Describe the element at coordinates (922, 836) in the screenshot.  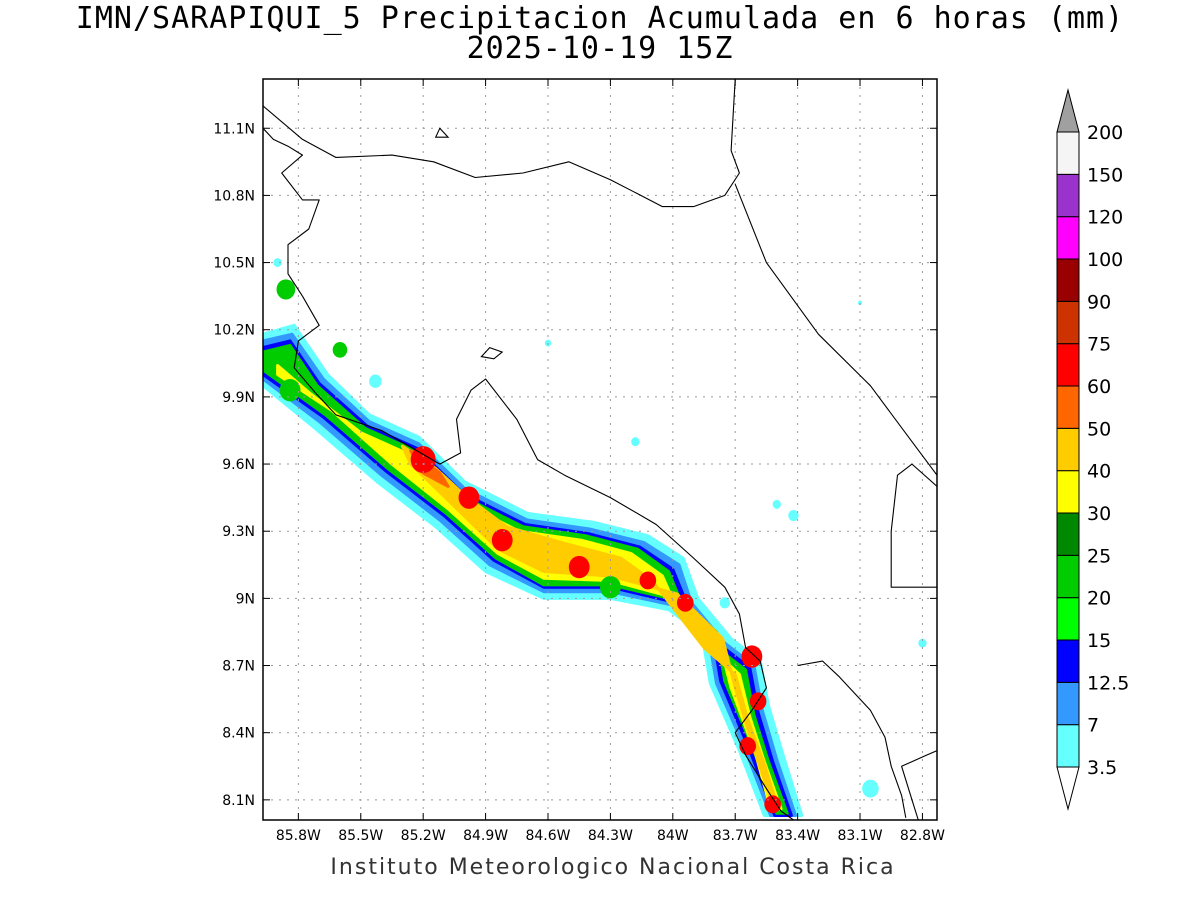
I see `x-tick-label-10: 82.8W` at that location.